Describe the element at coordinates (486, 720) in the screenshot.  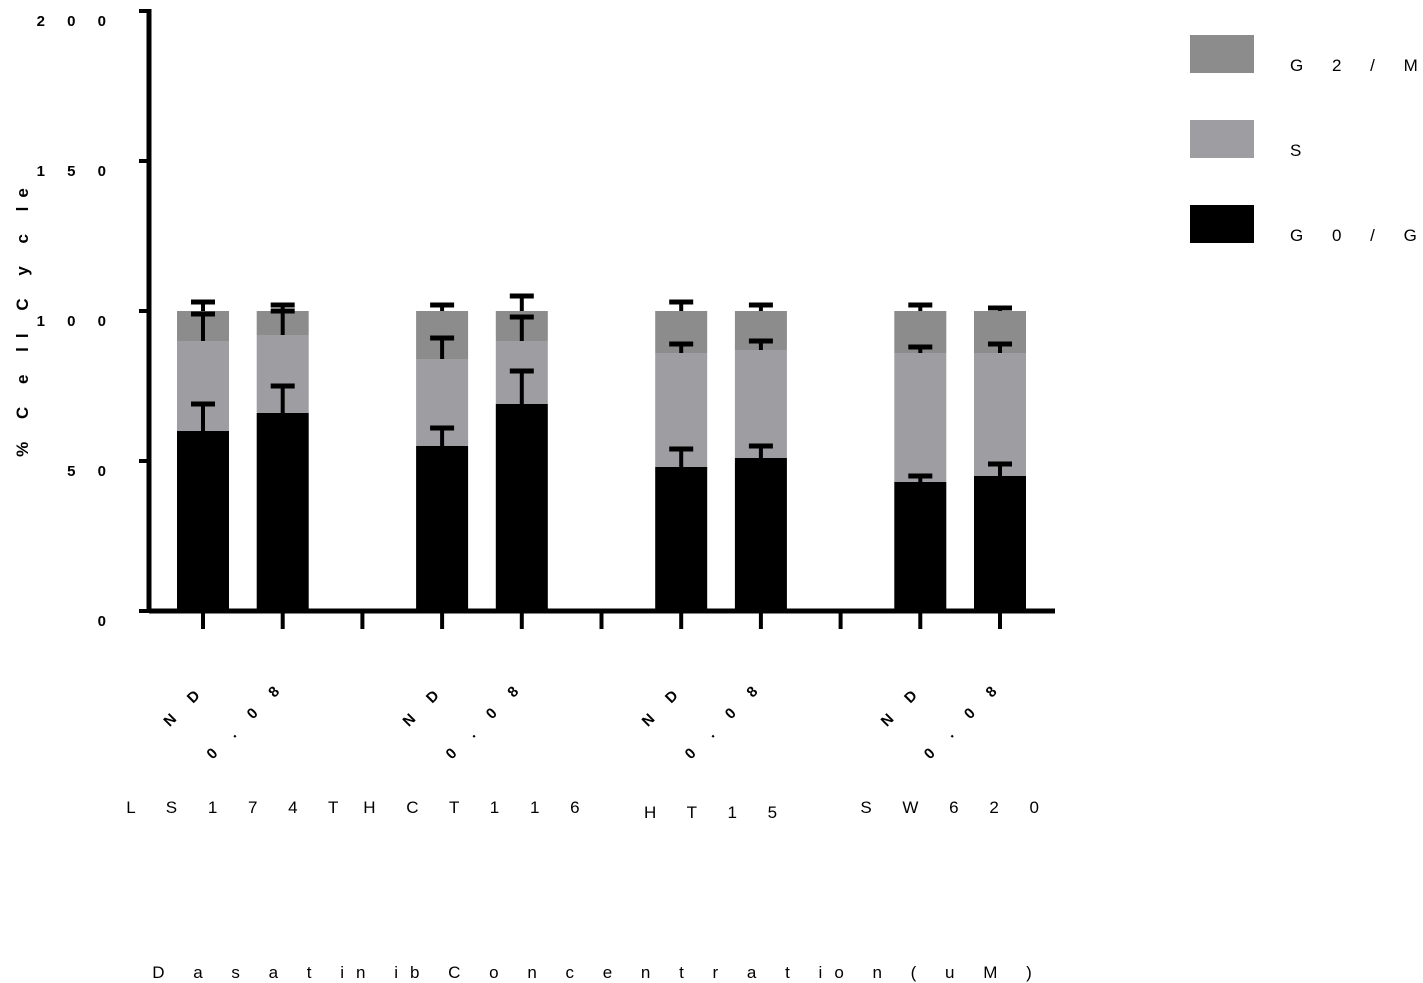
I see `category-label-4: 0 . 0 8` at that location.